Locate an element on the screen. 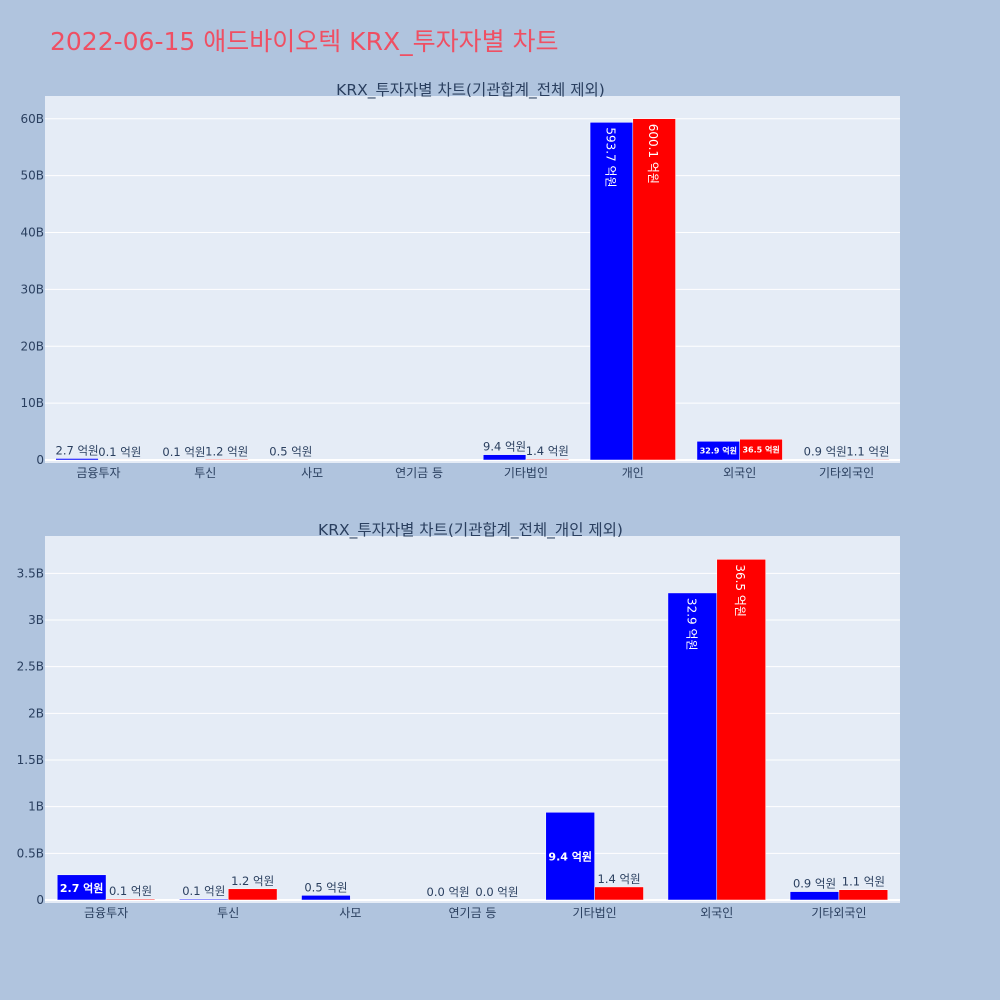 The width and height of the screenshot is (1000, 1000). y-tick-label: 40B is located at coordinates (32, 233).